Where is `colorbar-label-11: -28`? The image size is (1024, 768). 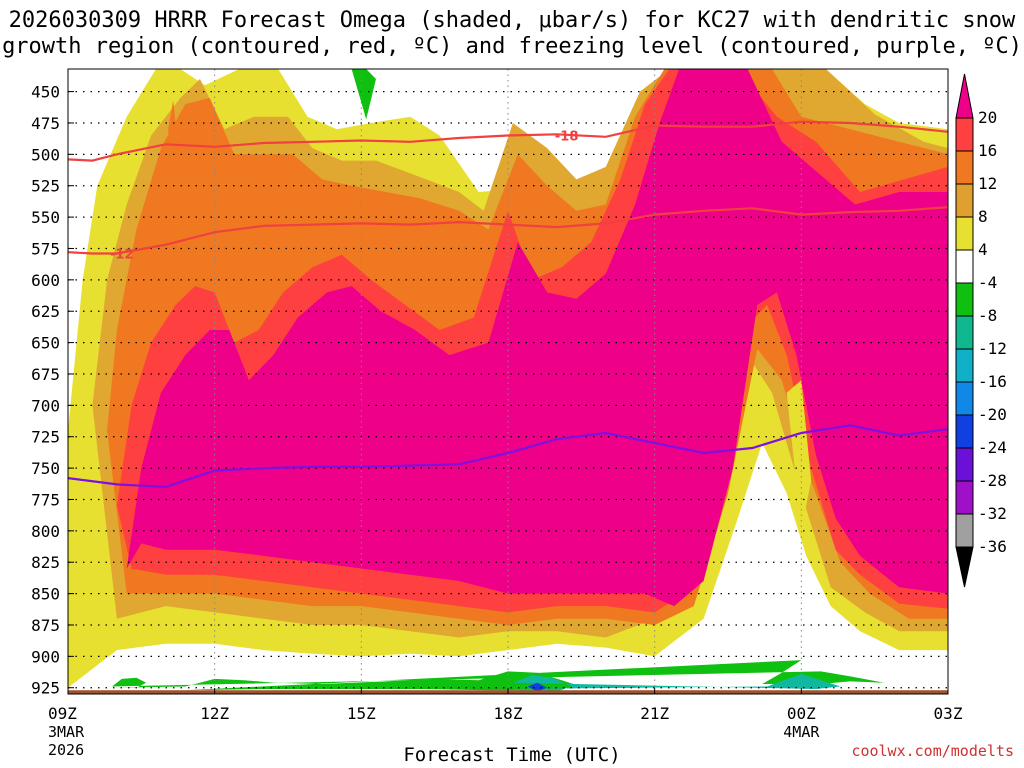
colorbar-label-11: -28 is located at coordinates (992, 480).